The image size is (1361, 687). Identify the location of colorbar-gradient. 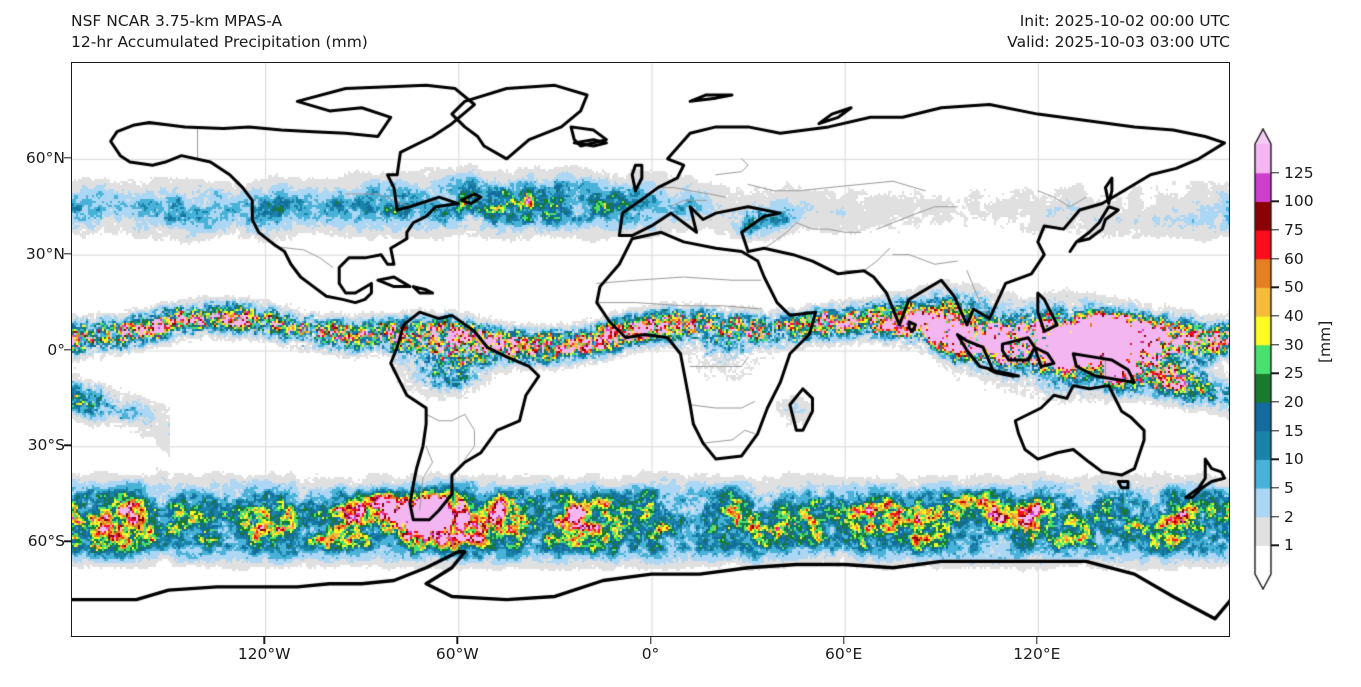
(1263, 359).